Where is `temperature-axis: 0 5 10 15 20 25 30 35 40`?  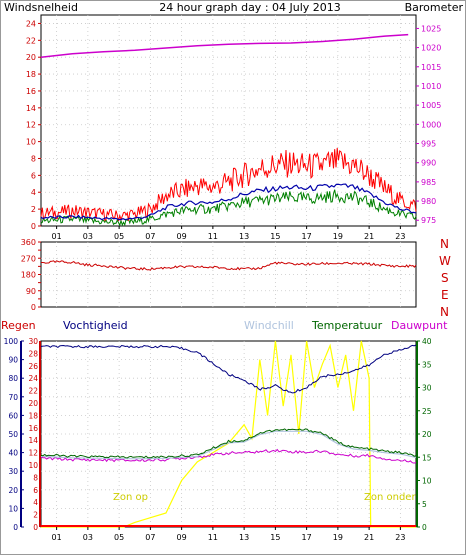 temperature-axis: 0 5 10 15 20 25 30 35 40 is located at coordinates (424, 434).